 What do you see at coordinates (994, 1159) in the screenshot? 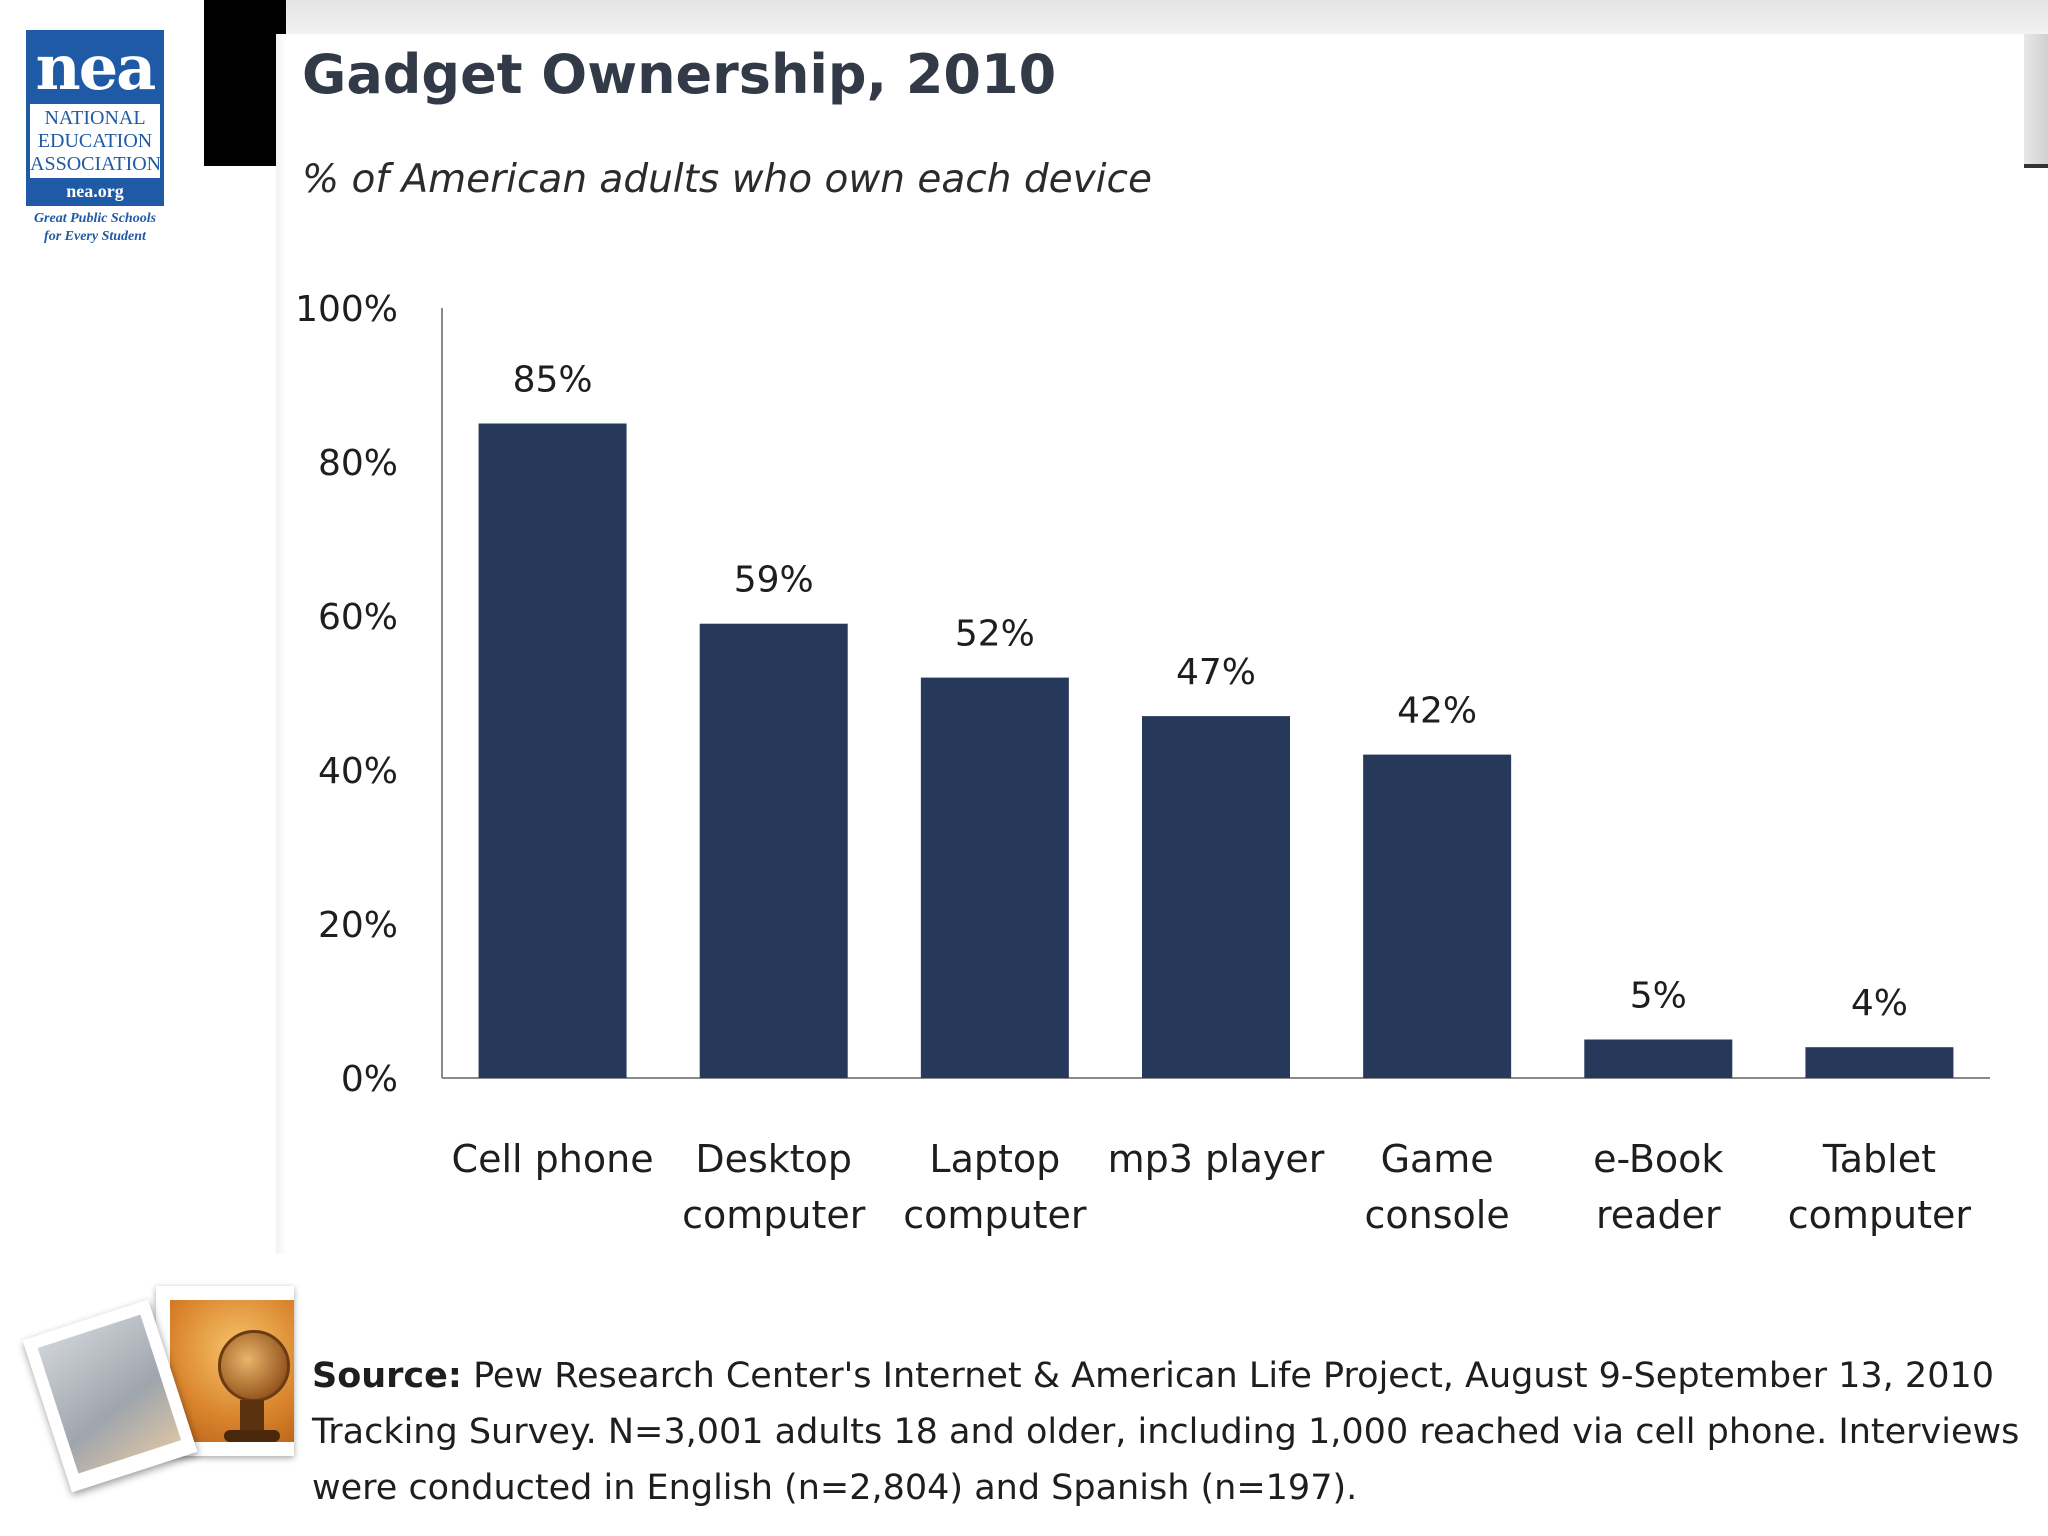
I see `category-label: Laptop` at bounding box center [994, 1159].